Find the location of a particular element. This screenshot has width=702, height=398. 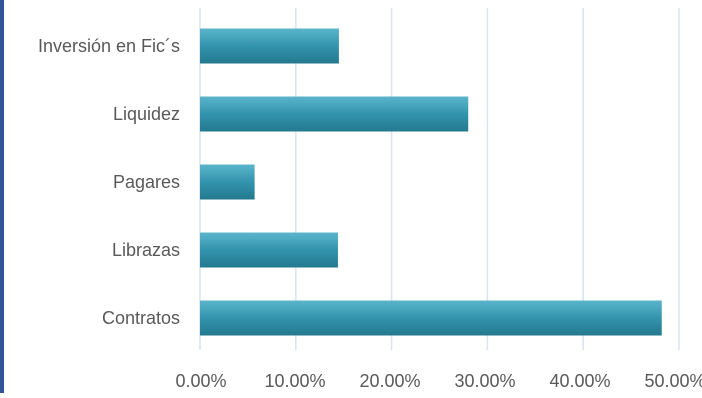

x-tick-label-0: 0.00% is located at coordinates (200, 381).